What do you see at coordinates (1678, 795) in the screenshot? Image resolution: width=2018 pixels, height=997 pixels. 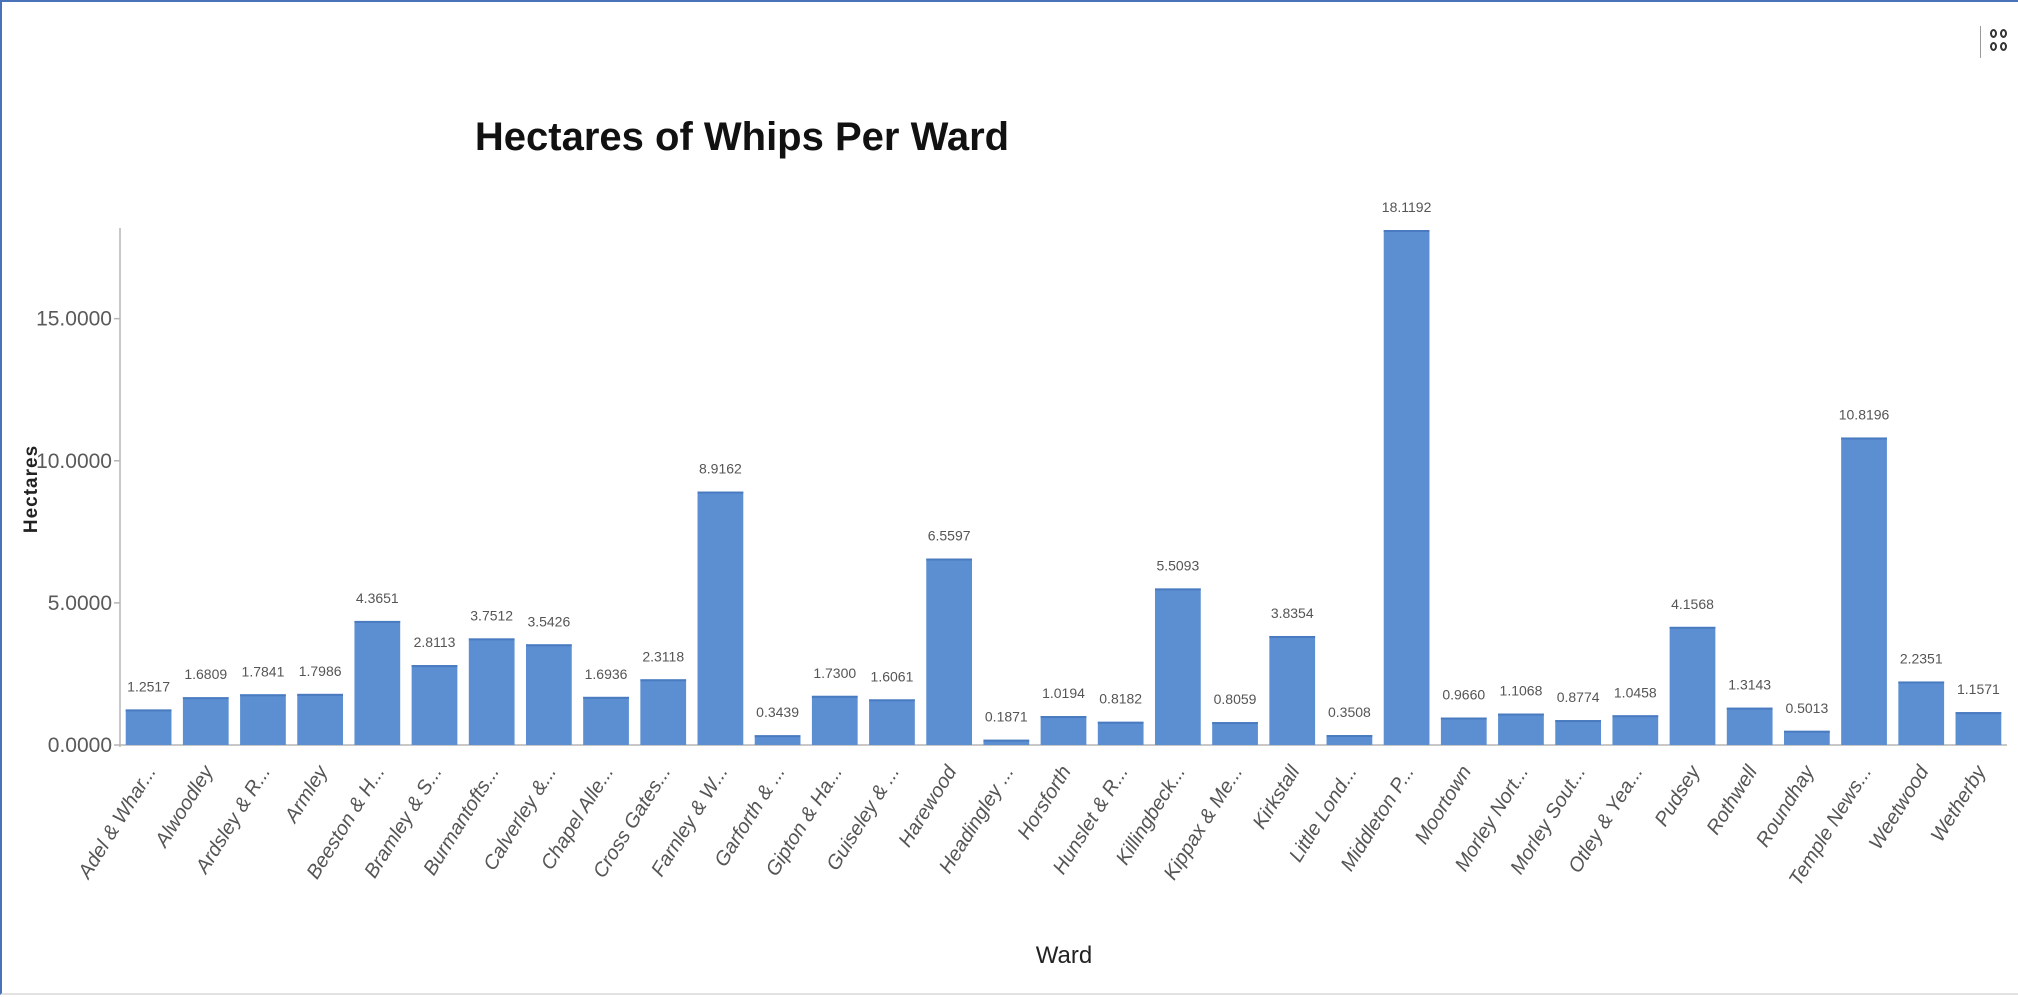 I see `x-tick-label: Pudsey` at bounding box center [1678, 795].